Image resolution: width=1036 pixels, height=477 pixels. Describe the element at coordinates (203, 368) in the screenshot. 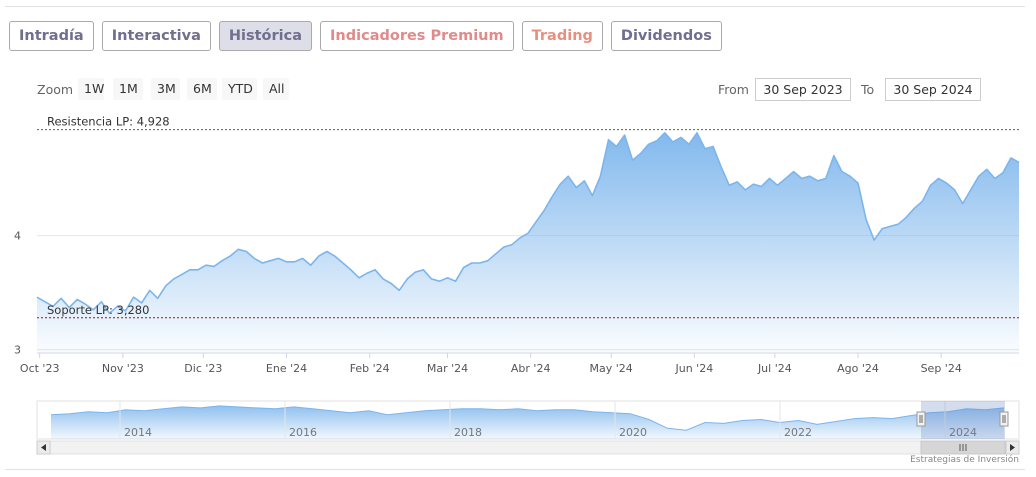

I see `x-tick-label: Dic '23` at that location.